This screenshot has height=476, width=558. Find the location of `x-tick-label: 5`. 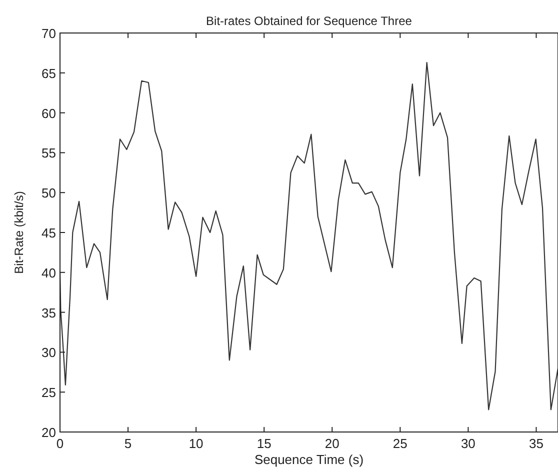

x-tick-label: 5 is located at coordinates (128, 443).